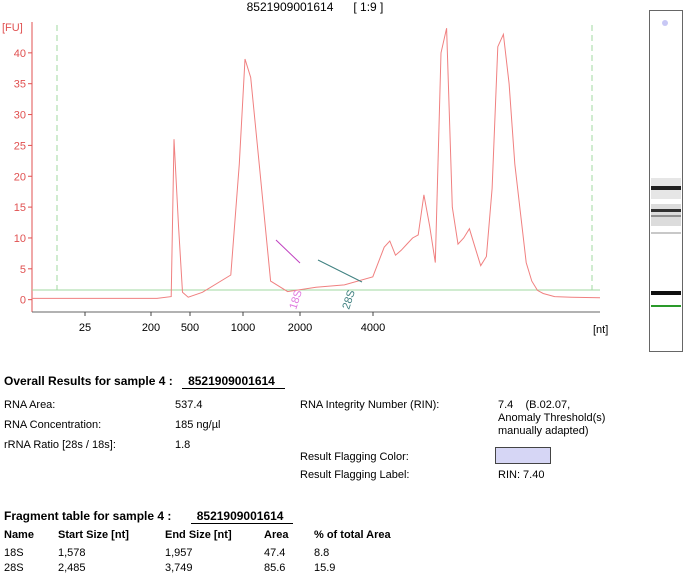  Describe the element at coordinates (275, 568) in the screenshot. I see `row-28s-area: 85.6` at that location.